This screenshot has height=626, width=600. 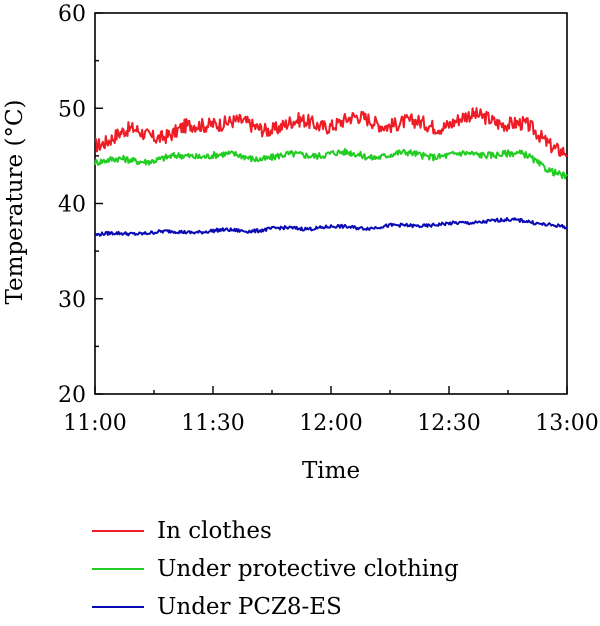 What do you see at coordinates (275, 531) in the screenshot?
I see `legend-item-in-clothes: In clothes` at bounding box center [275, 531].